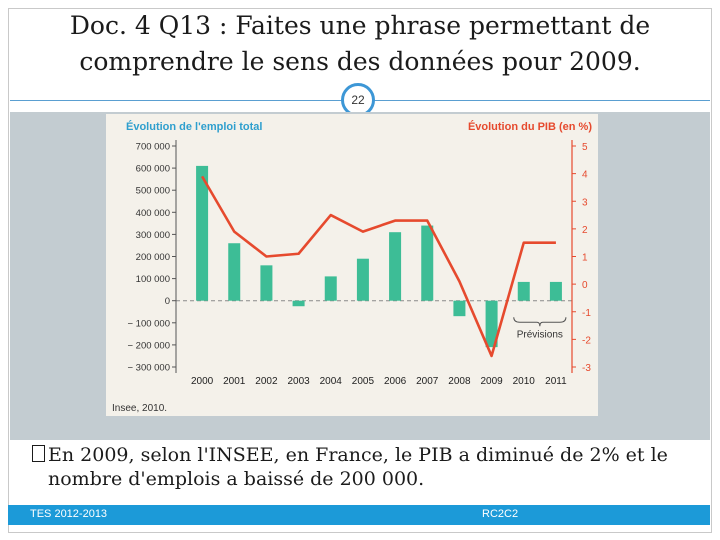 This screenshot has width=720, height=540. I want to click on footer-left-text: TES 2012-2013, so click(69, 514).